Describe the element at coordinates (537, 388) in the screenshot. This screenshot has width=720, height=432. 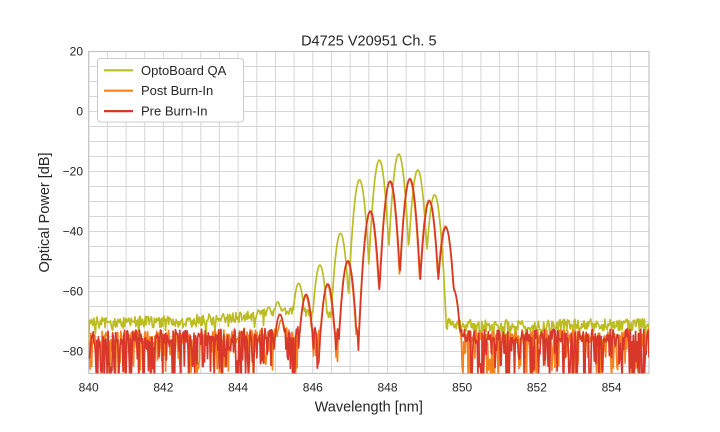
I see `x-tick-label: 852` at that location.